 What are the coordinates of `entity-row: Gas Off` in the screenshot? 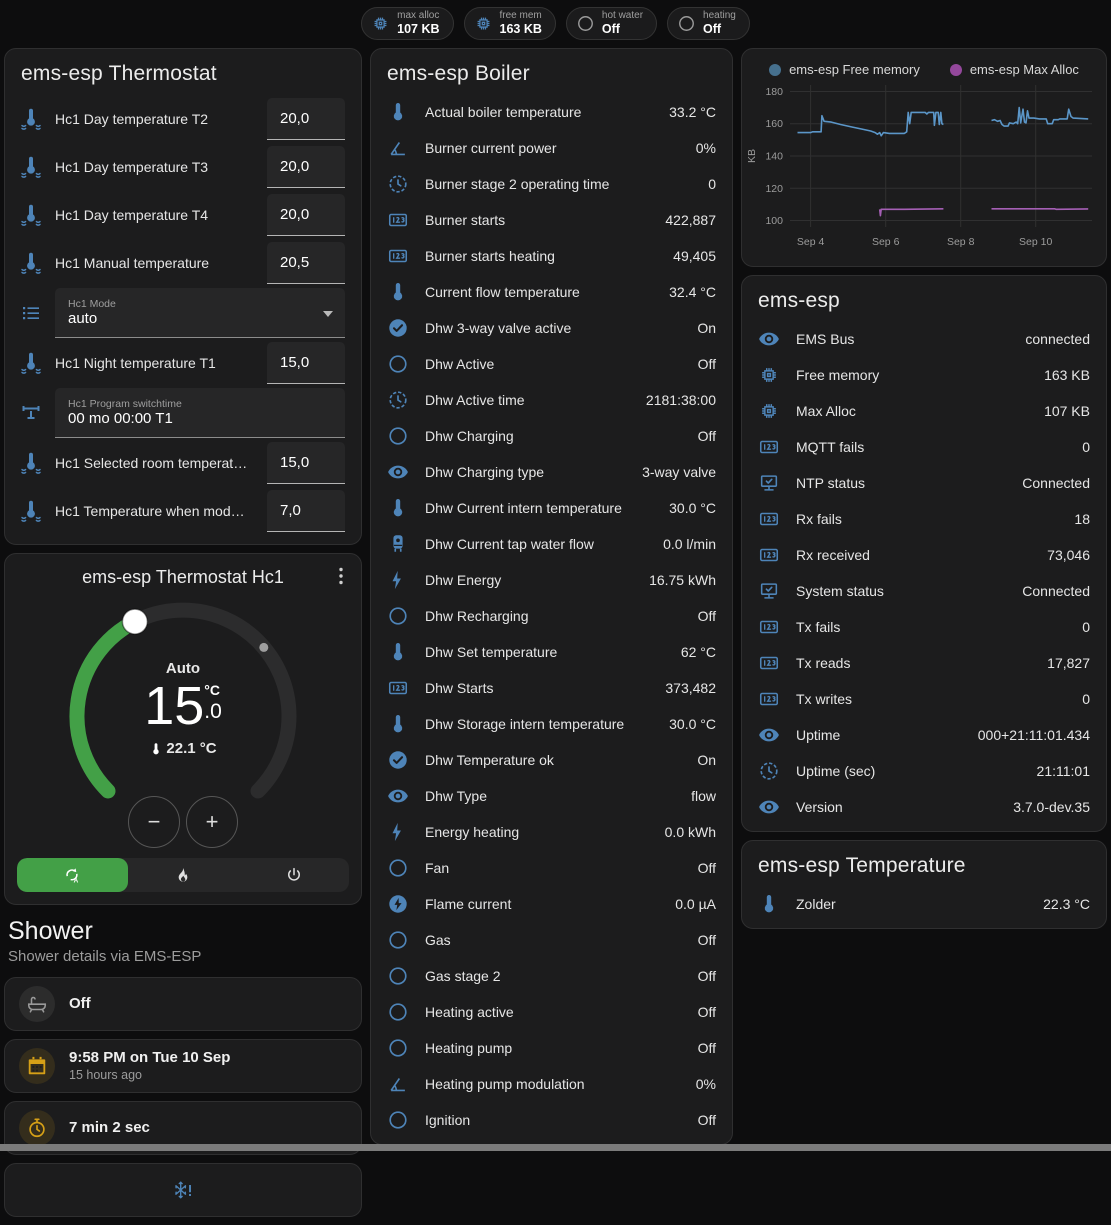 It's located at (551, 940).